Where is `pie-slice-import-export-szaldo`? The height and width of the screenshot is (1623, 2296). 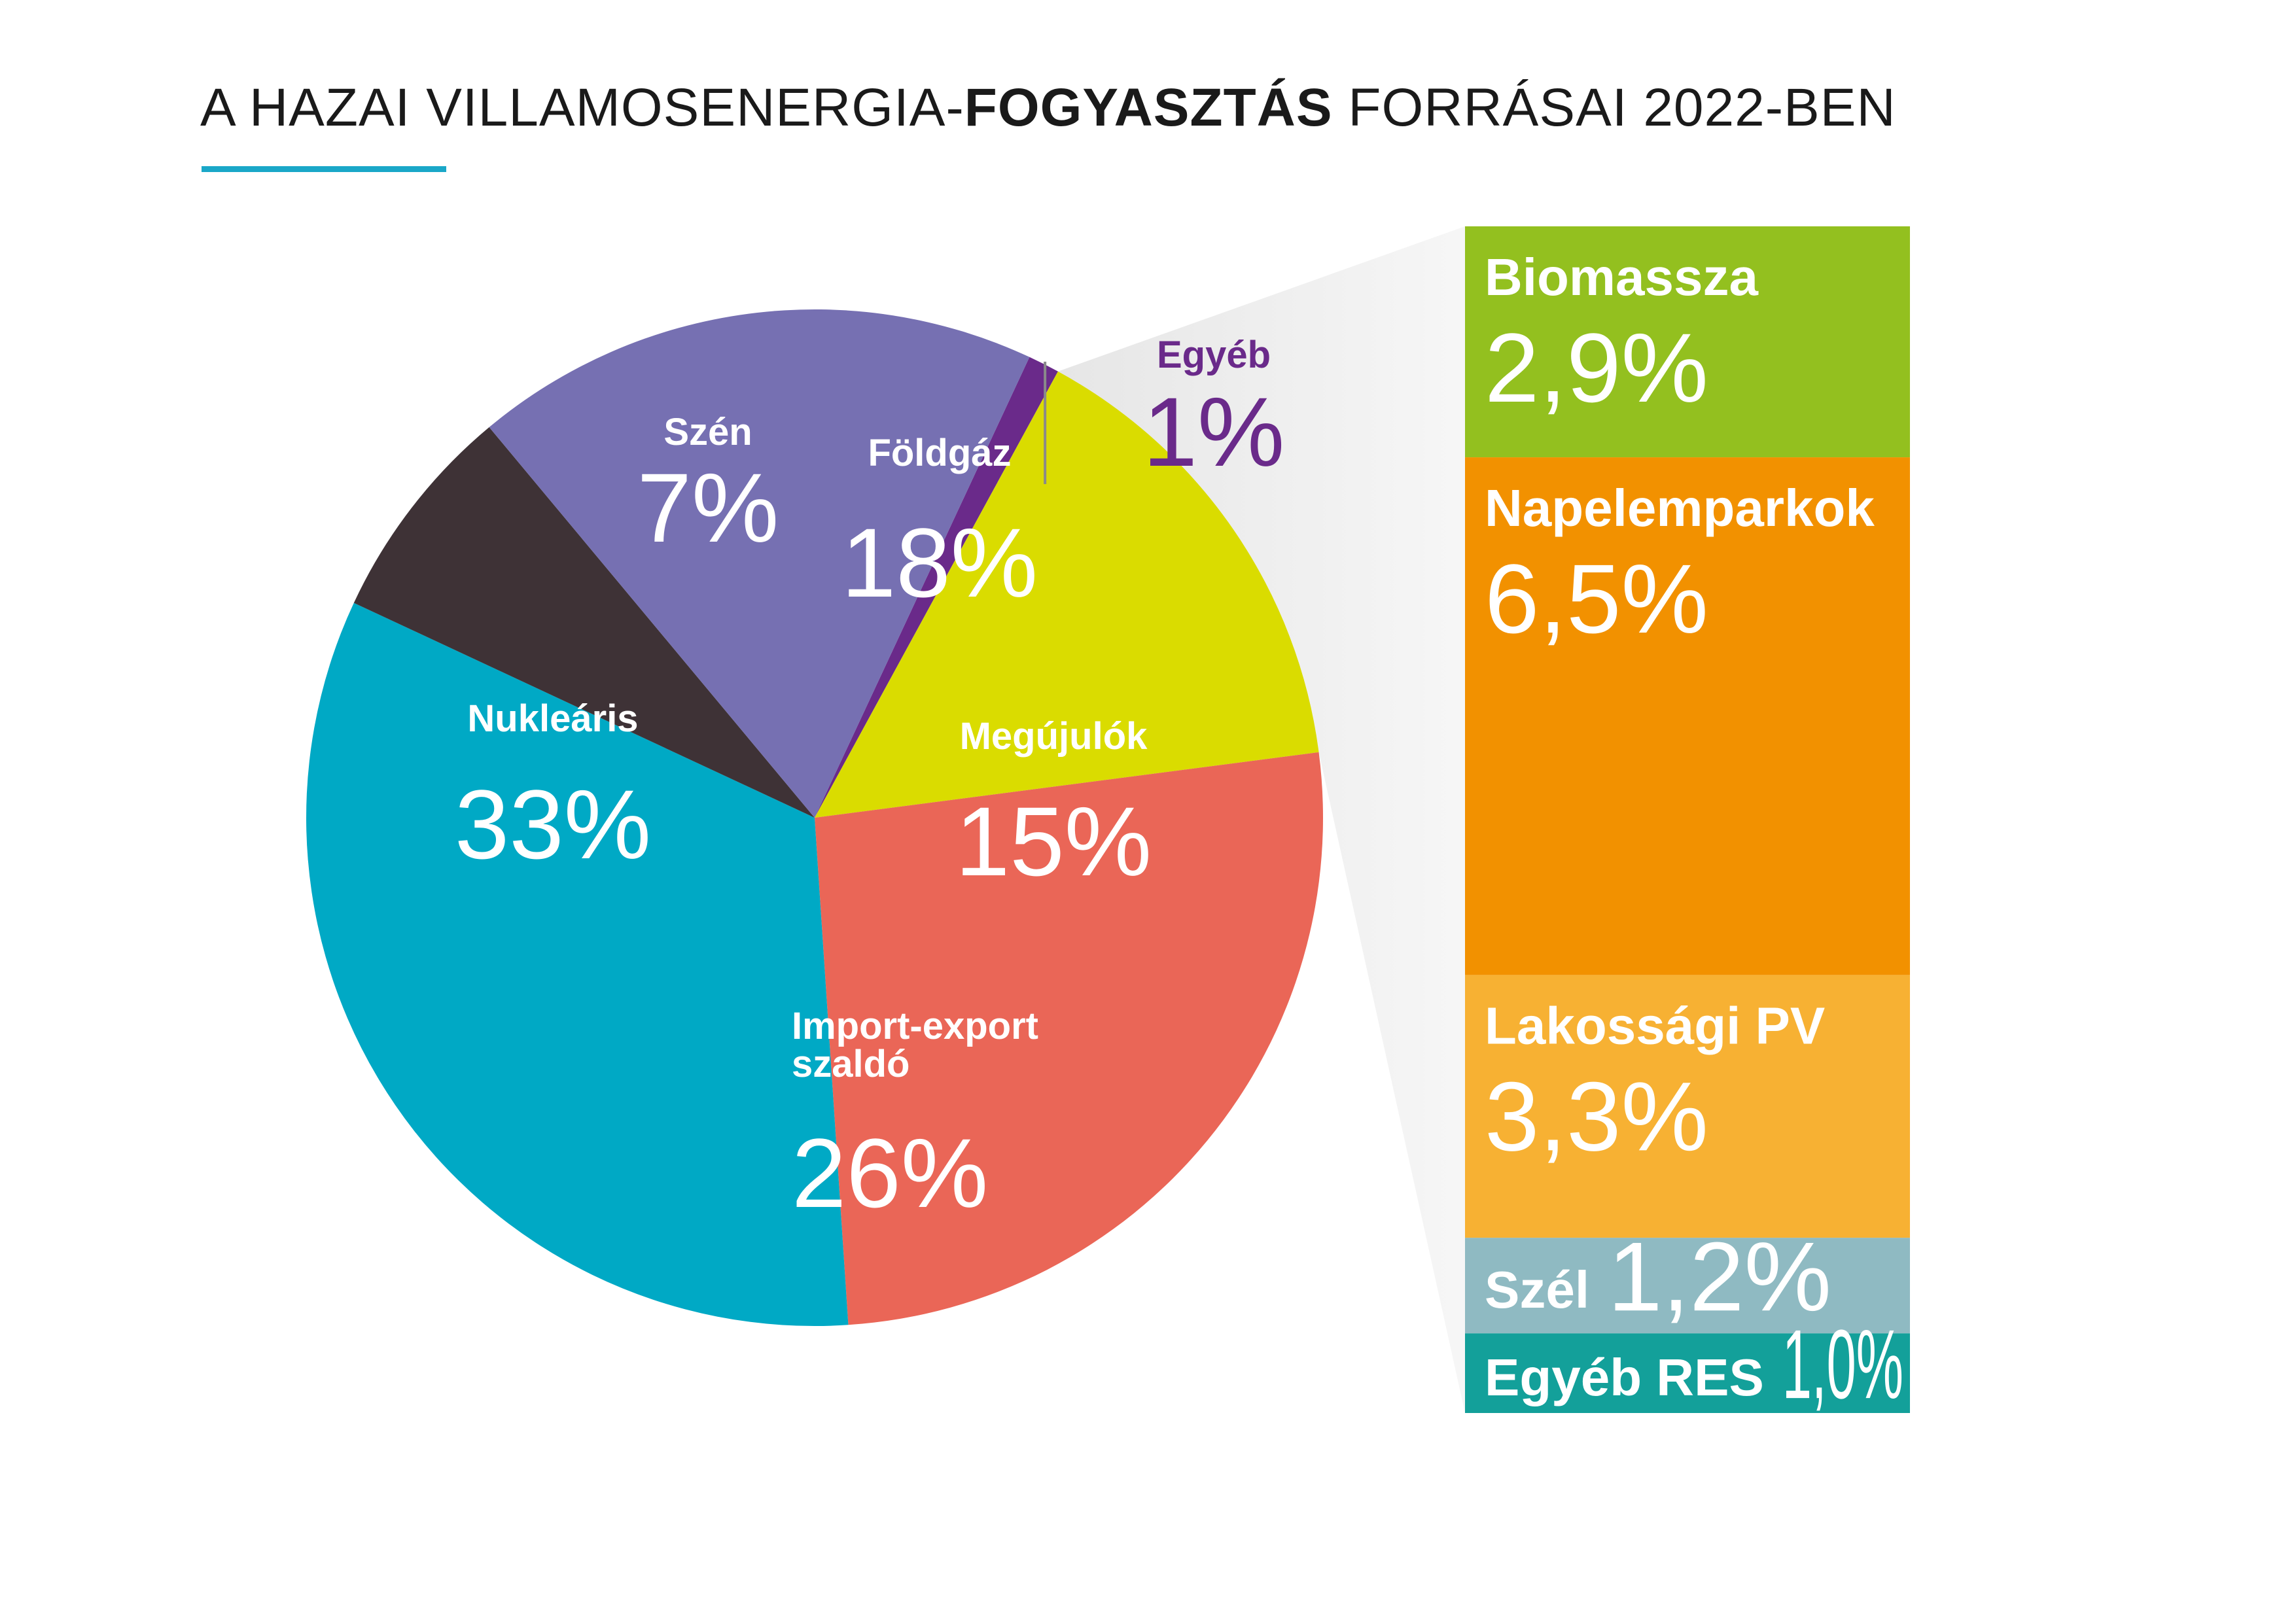 pie-slice-import-export-szaldo is located at coordinates (1069, 1038).